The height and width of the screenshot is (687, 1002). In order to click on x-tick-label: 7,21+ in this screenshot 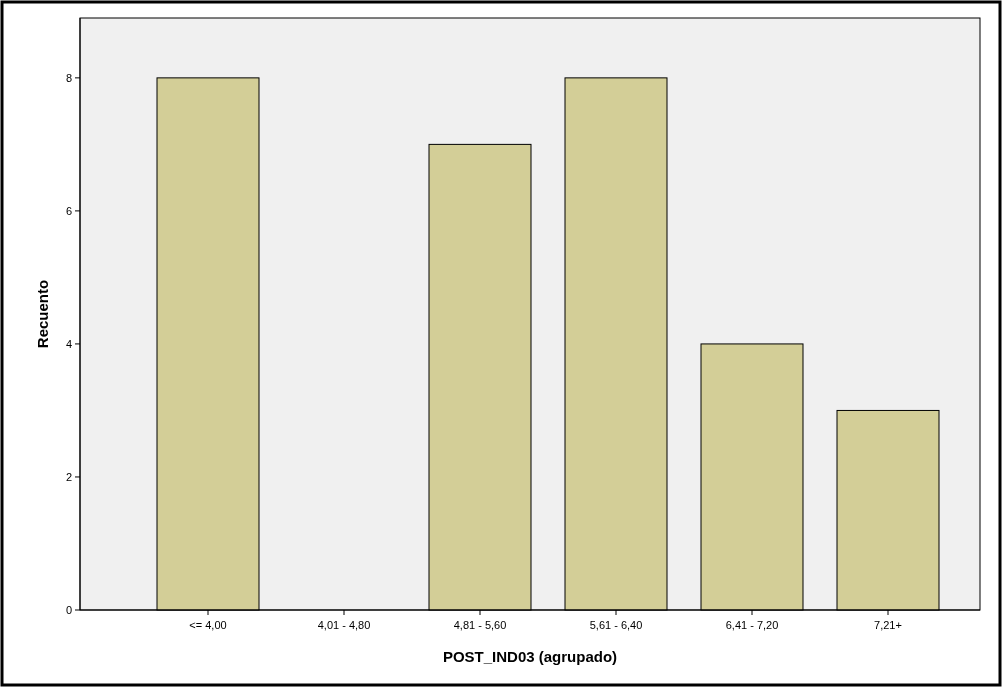, I will do `click(888, 625)`.